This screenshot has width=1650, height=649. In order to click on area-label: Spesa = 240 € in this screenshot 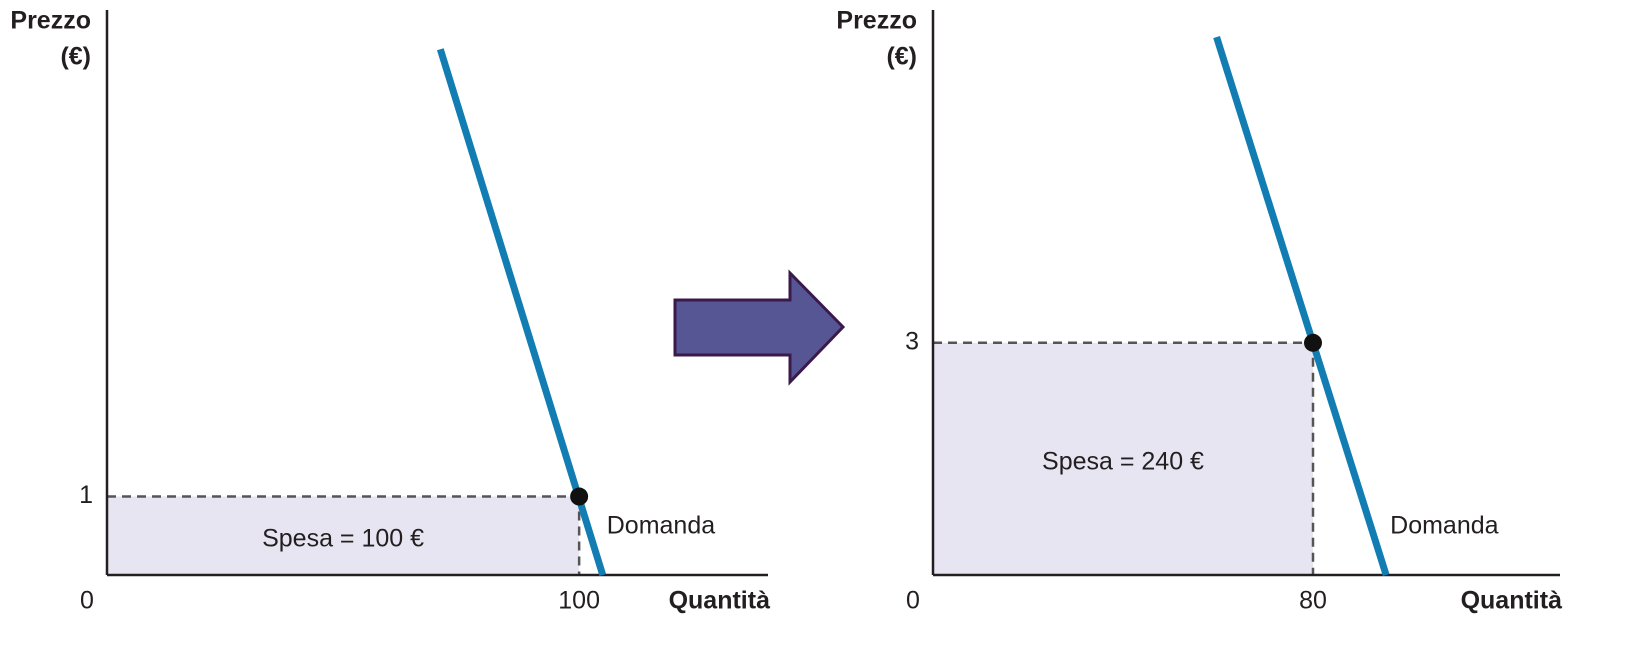, I will do `click(1123, 462)`.